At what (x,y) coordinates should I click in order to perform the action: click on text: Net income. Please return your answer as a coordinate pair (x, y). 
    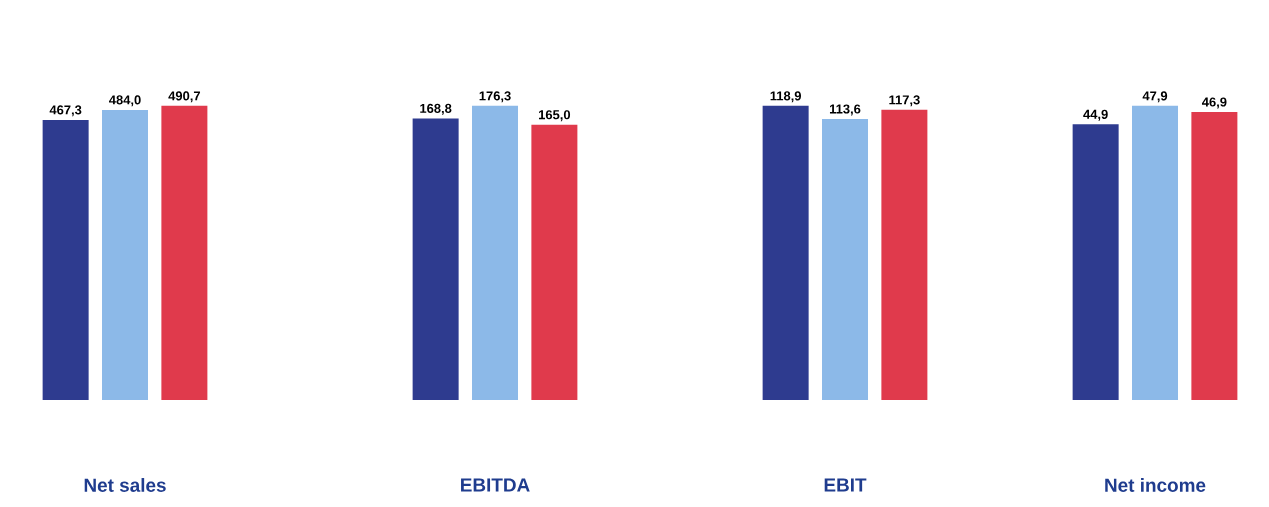
    Looking at the image, I should click on (1155, 485).